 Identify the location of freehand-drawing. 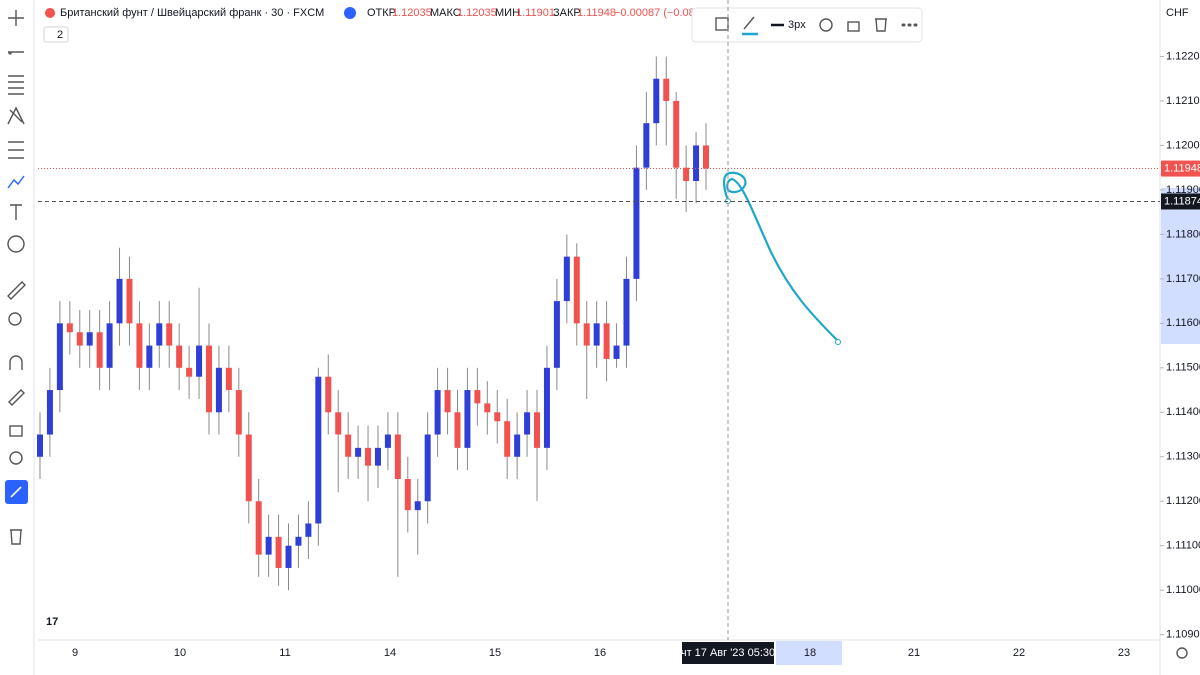
(780, 256).